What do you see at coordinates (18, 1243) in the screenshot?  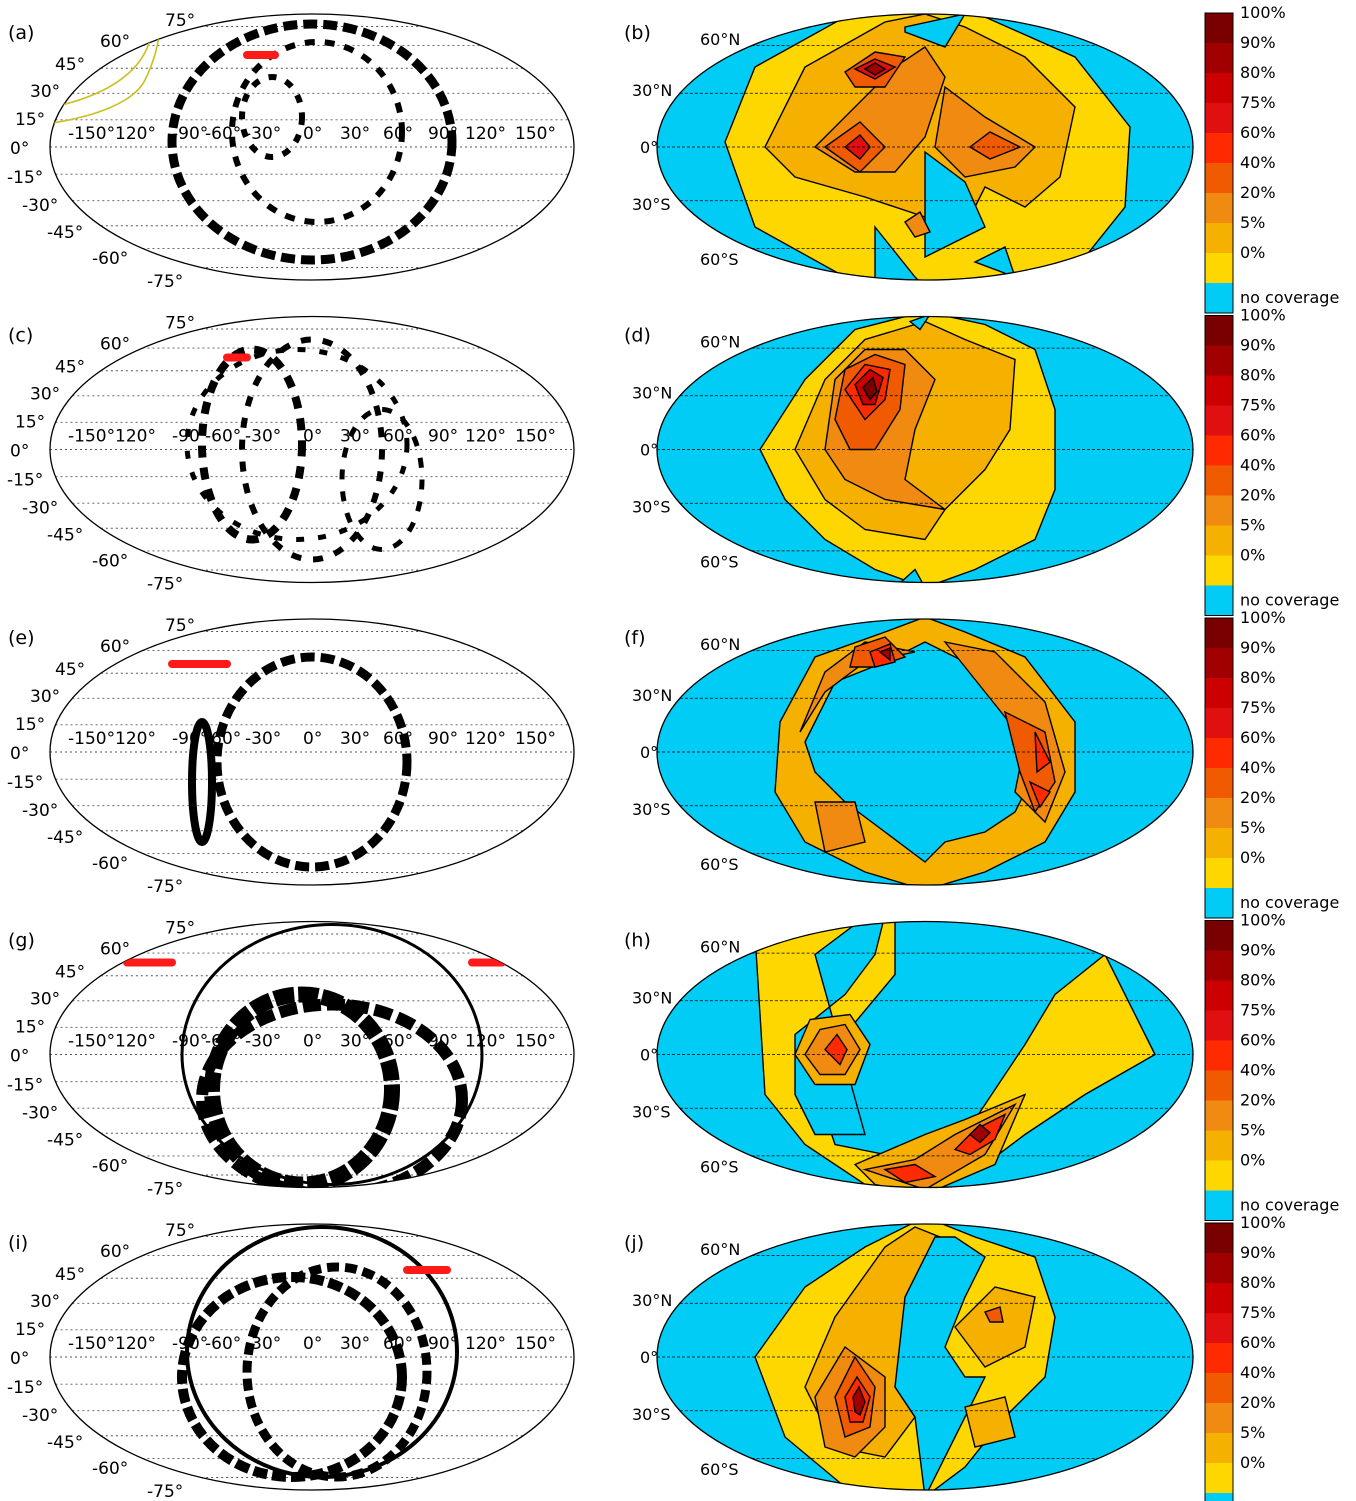 I see `panel-label: (i)` at bounding box center [18, 1243].